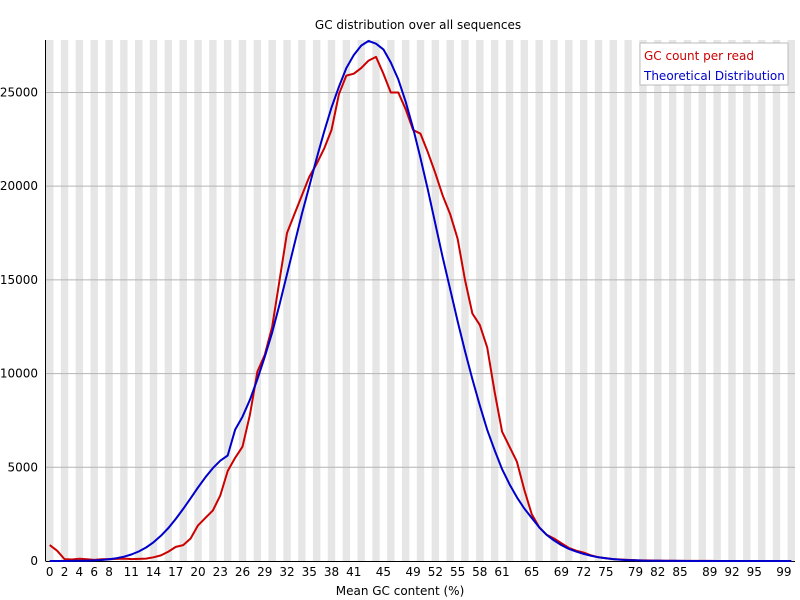 The width and height of the screenshot is (800, 600). Describe the element at coordinates (331, 572) in the screenshot. I see `x-tick-label: 38` at that location.